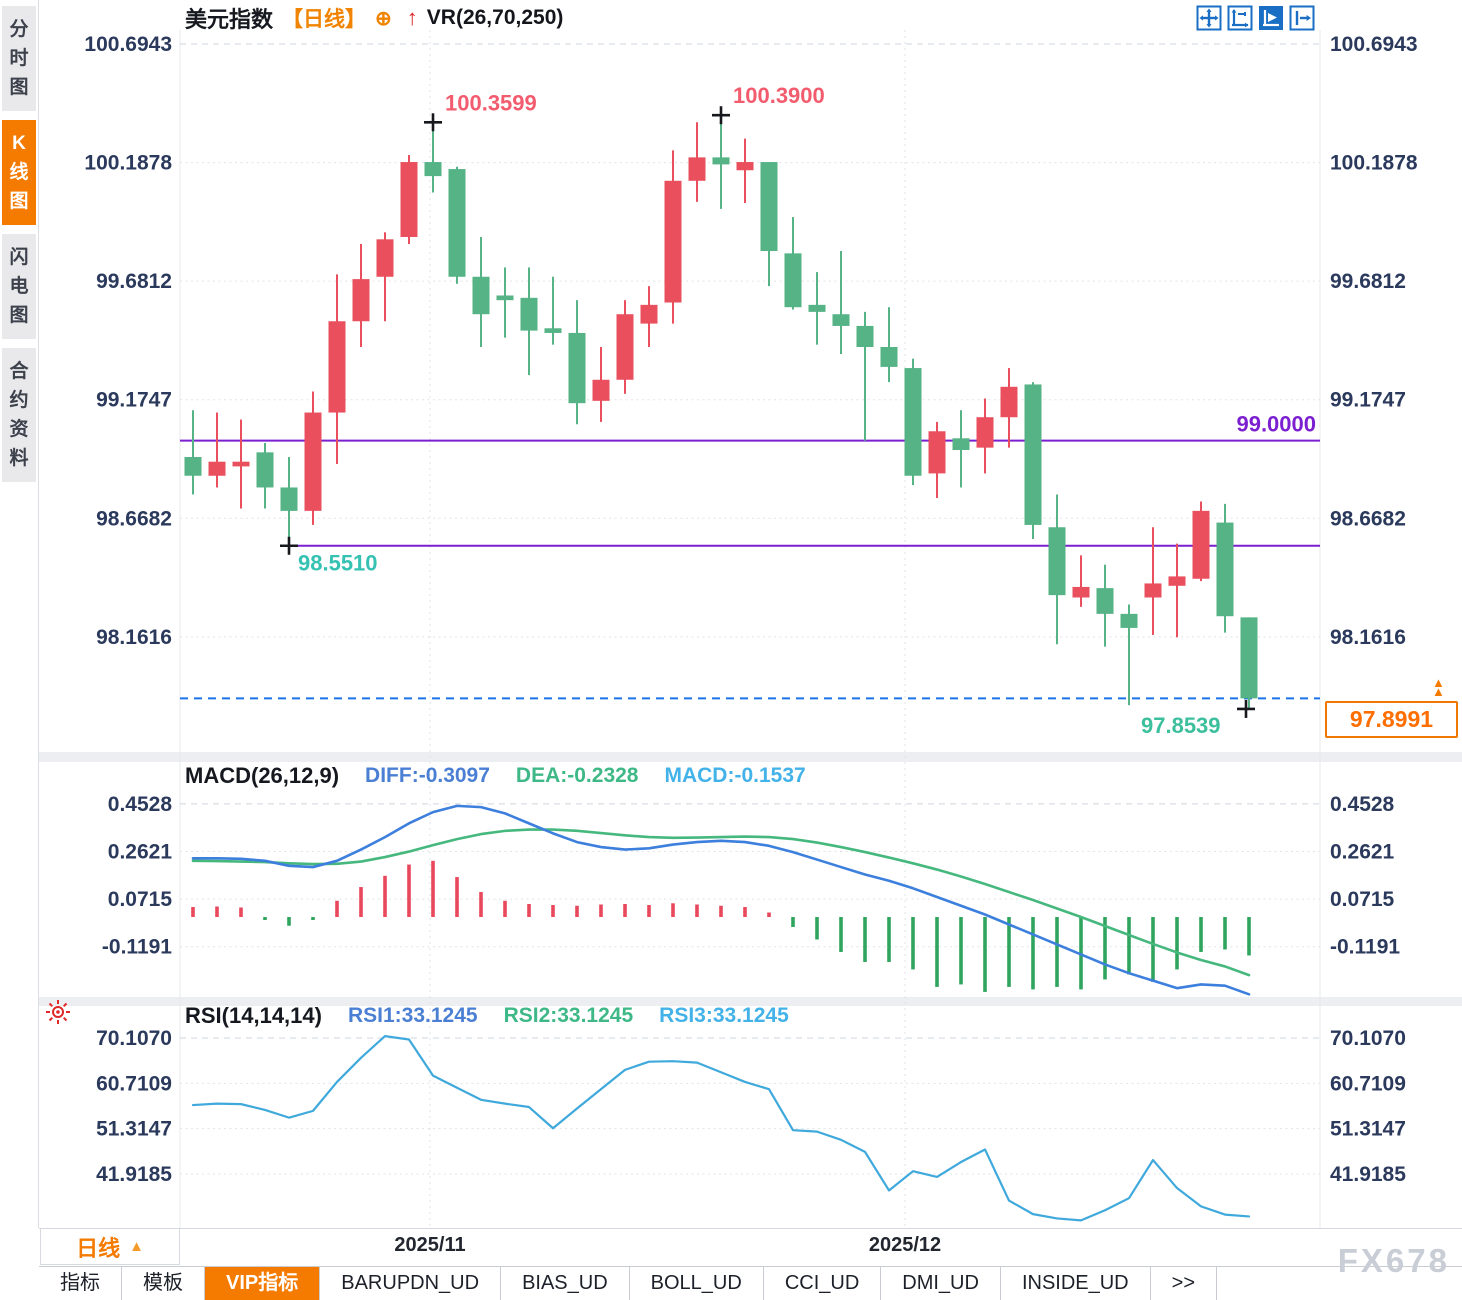 This screenshot has height=1300, width=1462. What do you see at coordinates (80, 1283) in the screenshot?
I see `bottom-tab-0: 指标` at bounding box center [80, 1283].